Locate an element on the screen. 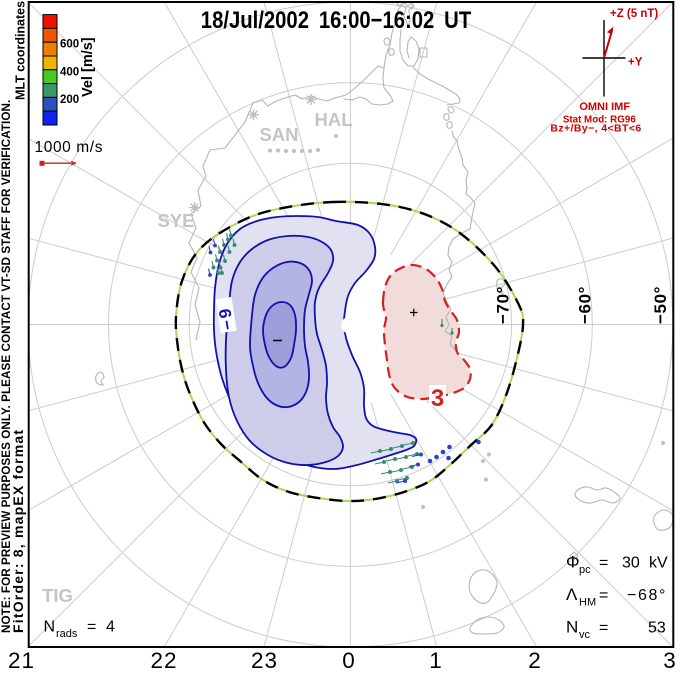 Image resolution: width=680 pixels, height=679 pixels. svg-text: 22 is located at coordinates (163, 660).